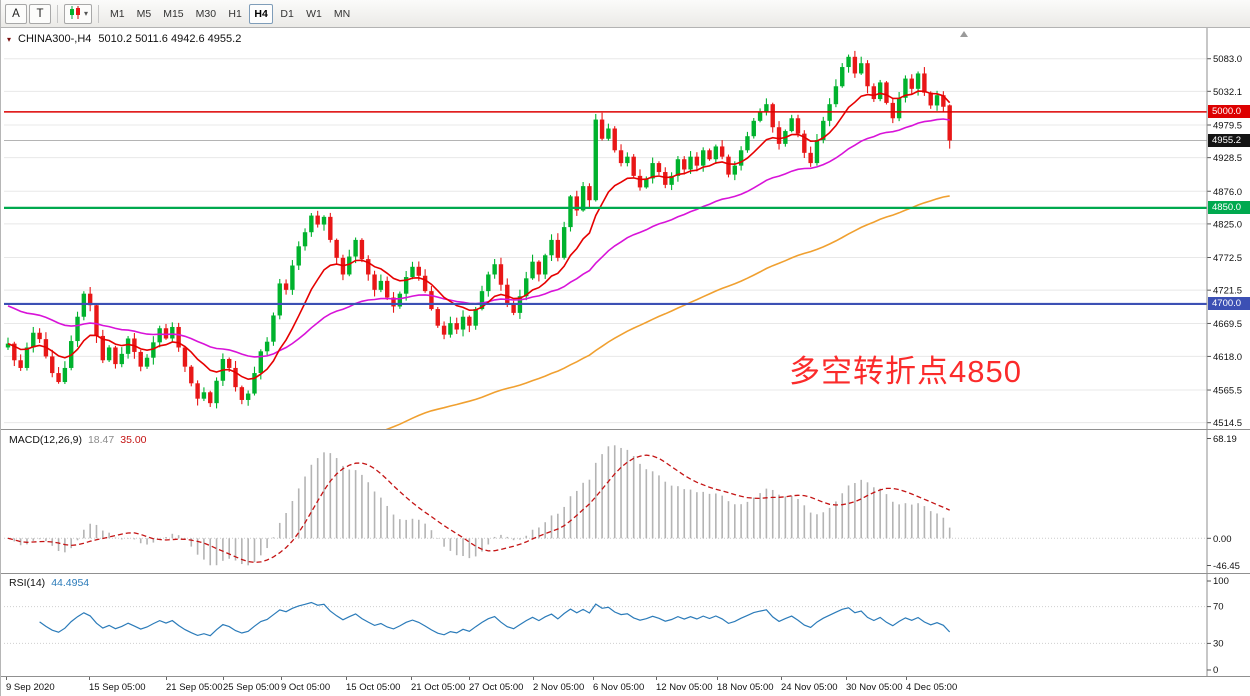 The width and height of the screenshot is (1250, 696). I want to click on x-axis-label: 9 Sep 2020, so click(30, 687).